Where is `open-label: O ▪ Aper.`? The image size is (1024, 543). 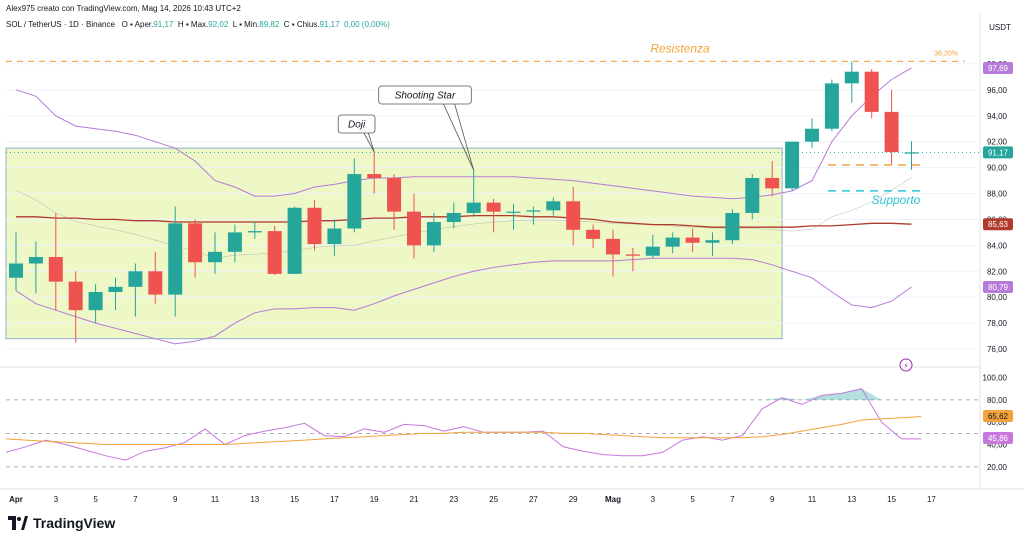
open-label: O ▪ Aper. is located at coordinates (137, 24).